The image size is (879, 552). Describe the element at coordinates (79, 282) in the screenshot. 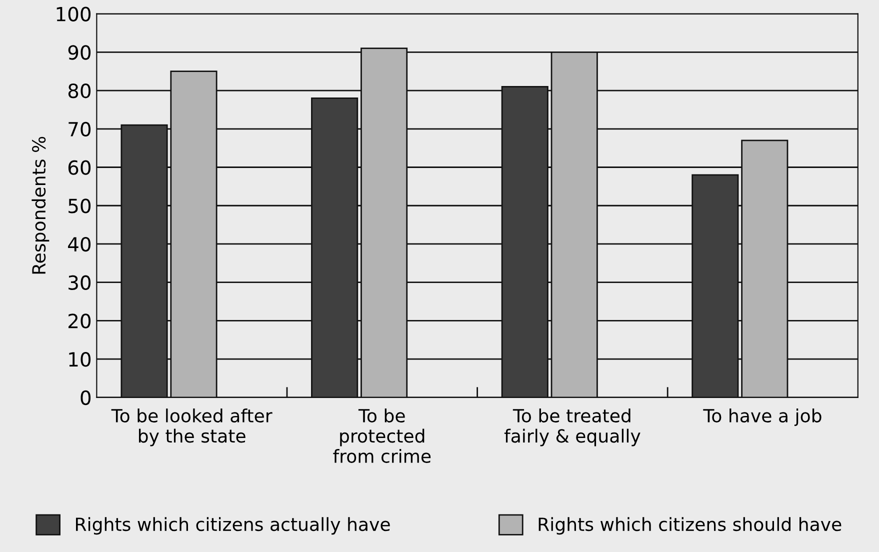

I see `y-tick-label: 30` at that location.